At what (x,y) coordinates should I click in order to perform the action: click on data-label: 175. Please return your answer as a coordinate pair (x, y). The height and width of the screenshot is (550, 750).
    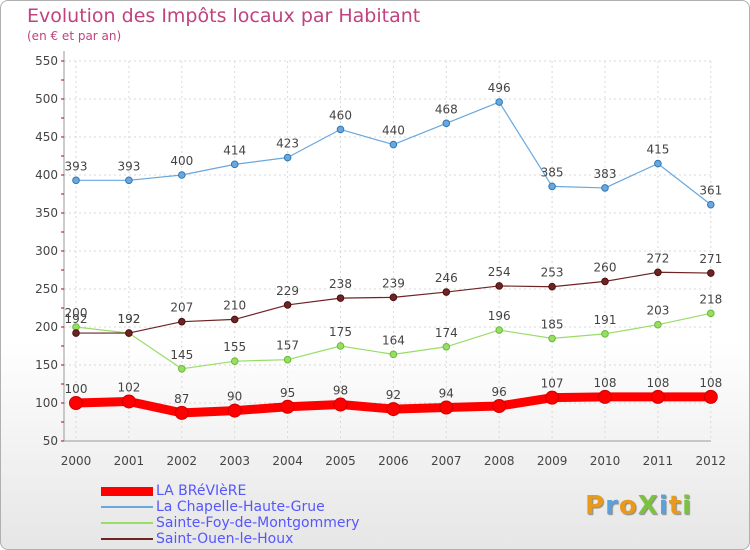
    Looking at the image, I should click on (340, 332).